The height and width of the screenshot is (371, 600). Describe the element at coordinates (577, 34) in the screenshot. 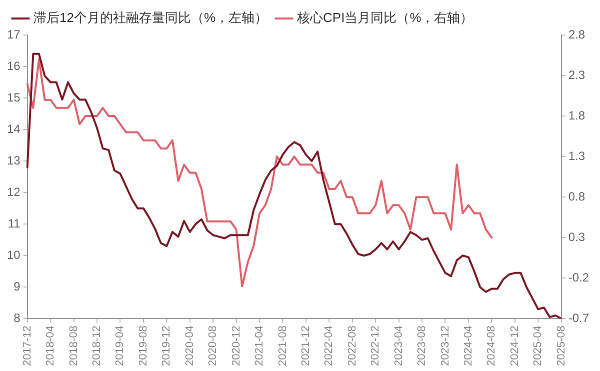

I see `y2-tick-label: 2.8` at that location.